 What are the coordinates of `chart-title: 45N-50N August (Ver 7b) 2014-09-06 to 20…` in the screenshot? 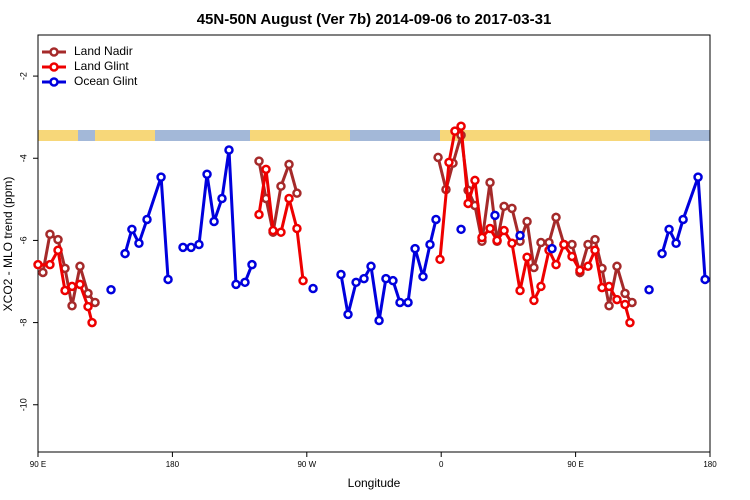 It's located at (374, 19).